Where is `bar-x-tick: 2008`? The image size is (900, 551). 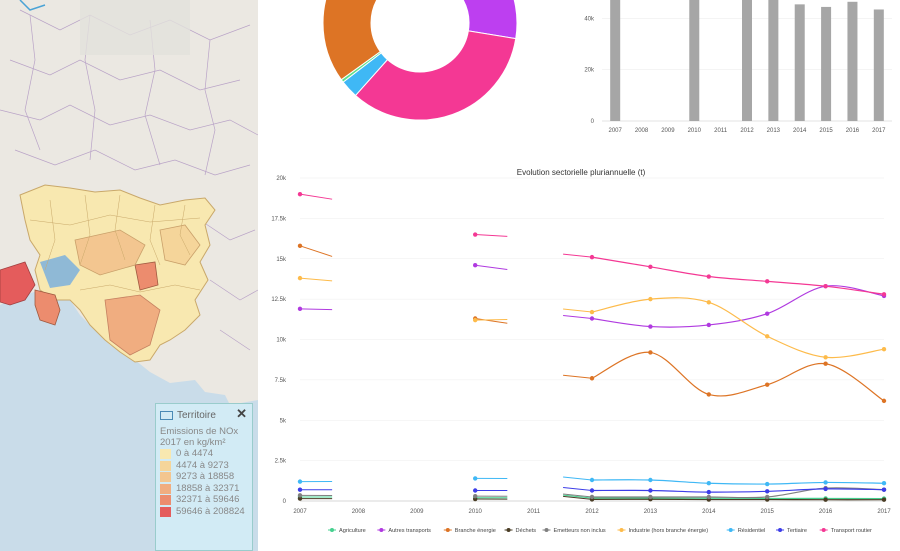 bar-x-tick: 2008 is located at coordinates (642, 131).